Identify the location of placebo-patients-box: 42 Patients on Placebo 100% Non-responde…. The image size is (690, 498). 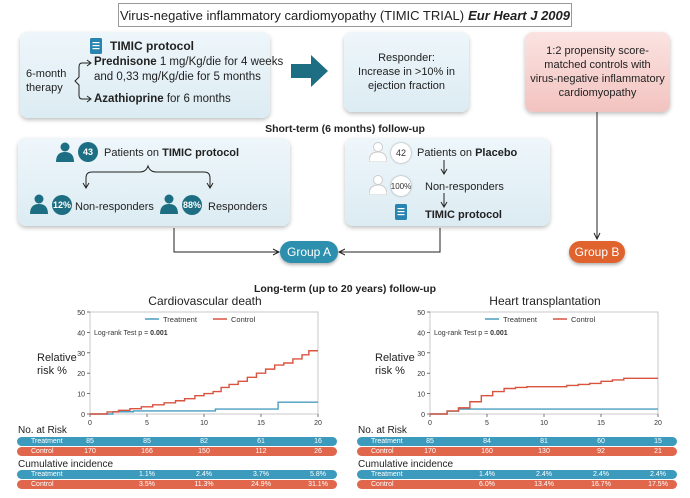
(447, 182).